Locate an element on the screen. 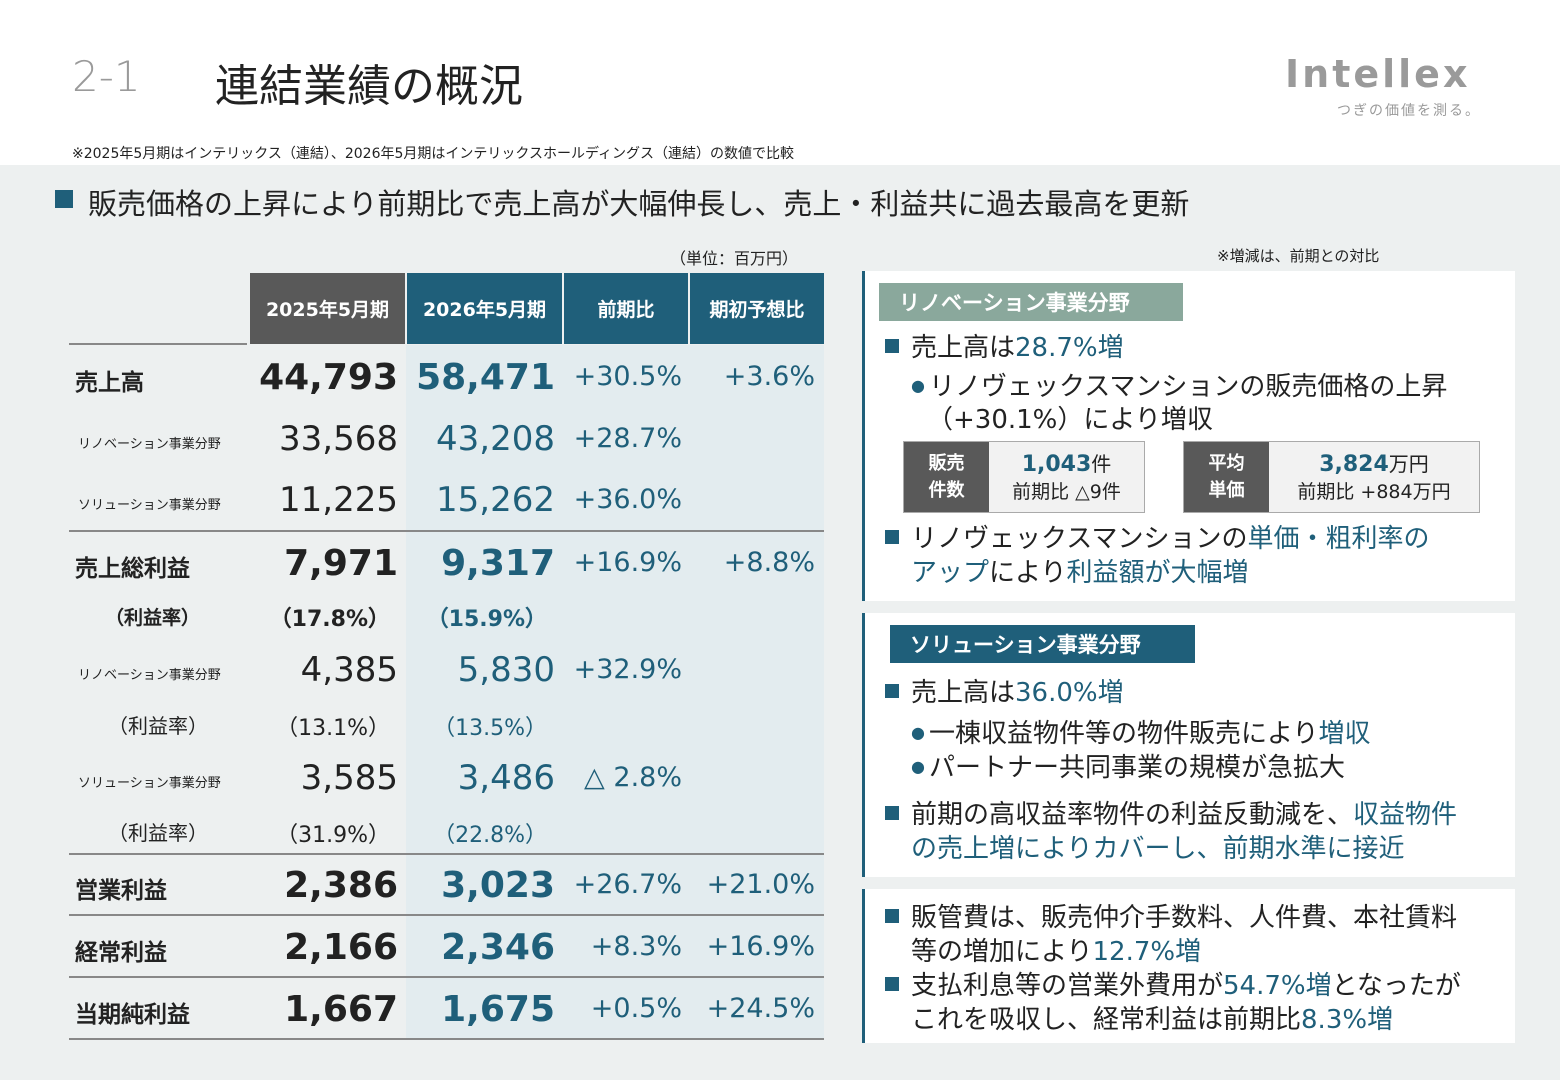 This screenshot has height=1080, width=1560. change-note: ※増減は、前期との対比 is located at coordinates (1298, 256).